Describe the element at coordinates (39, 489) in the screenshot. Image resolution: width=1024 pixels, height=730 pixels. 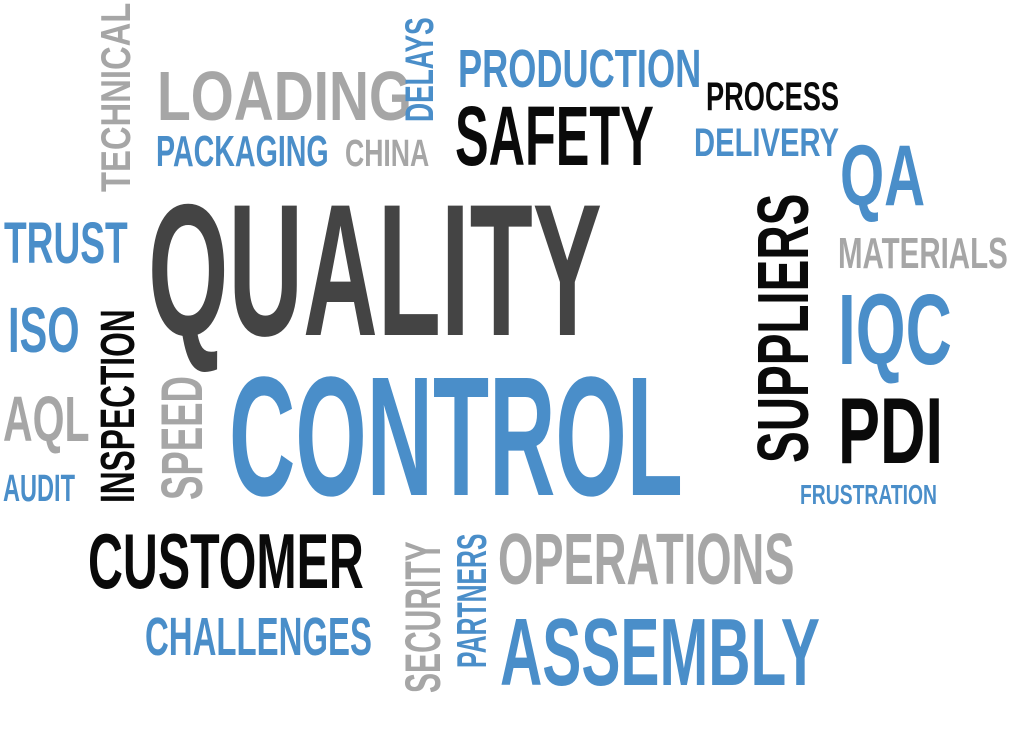
I see `word-audit: AUDIT` at that location.